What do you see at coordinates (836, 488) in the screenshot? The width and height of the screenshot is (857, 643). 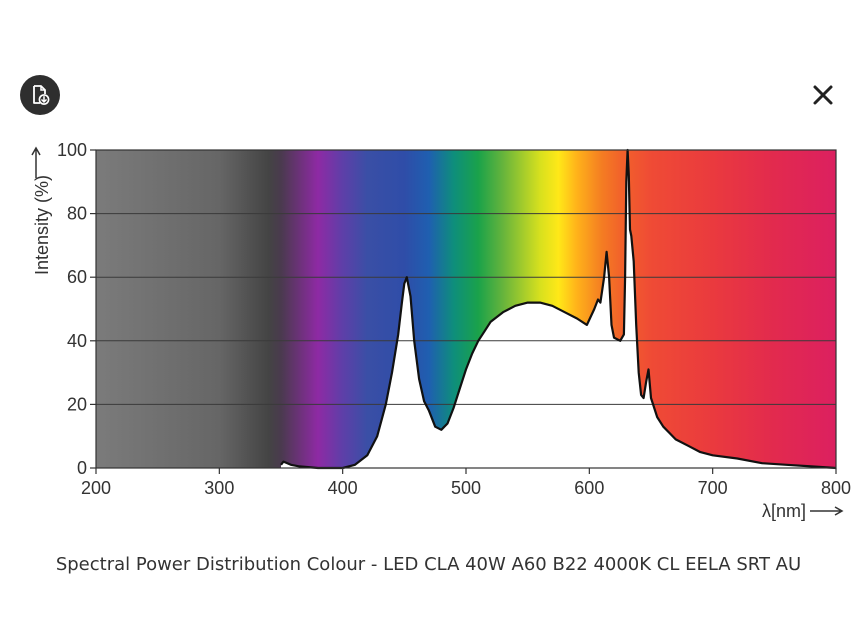 I see `x-tick-label-800: 800` at bounding box center [836, 488].